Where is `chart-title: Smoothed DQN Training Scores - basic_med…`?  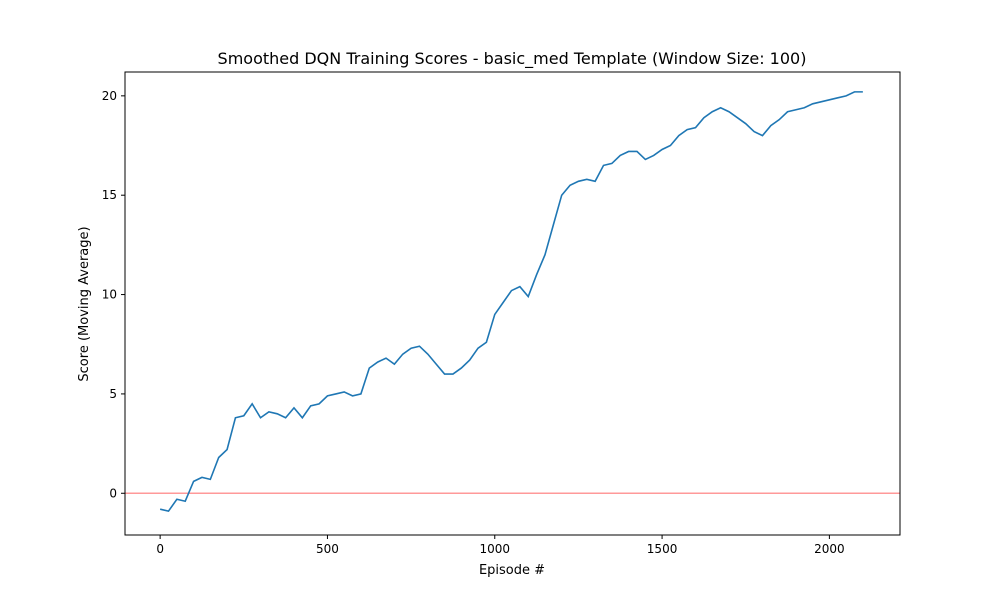
chart-title: Smoothed DQN Training Scores - basic_med… is located at coordinates (512, 59).